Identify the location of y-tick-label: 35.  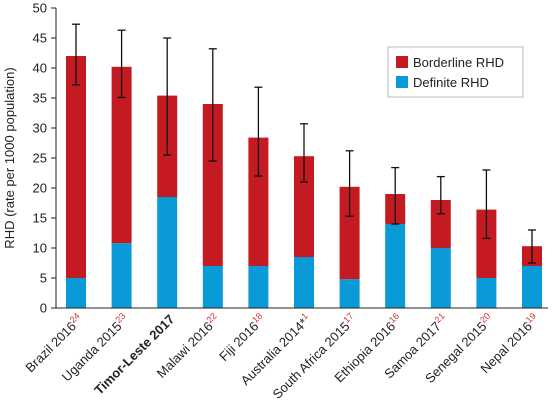
(40, 98).